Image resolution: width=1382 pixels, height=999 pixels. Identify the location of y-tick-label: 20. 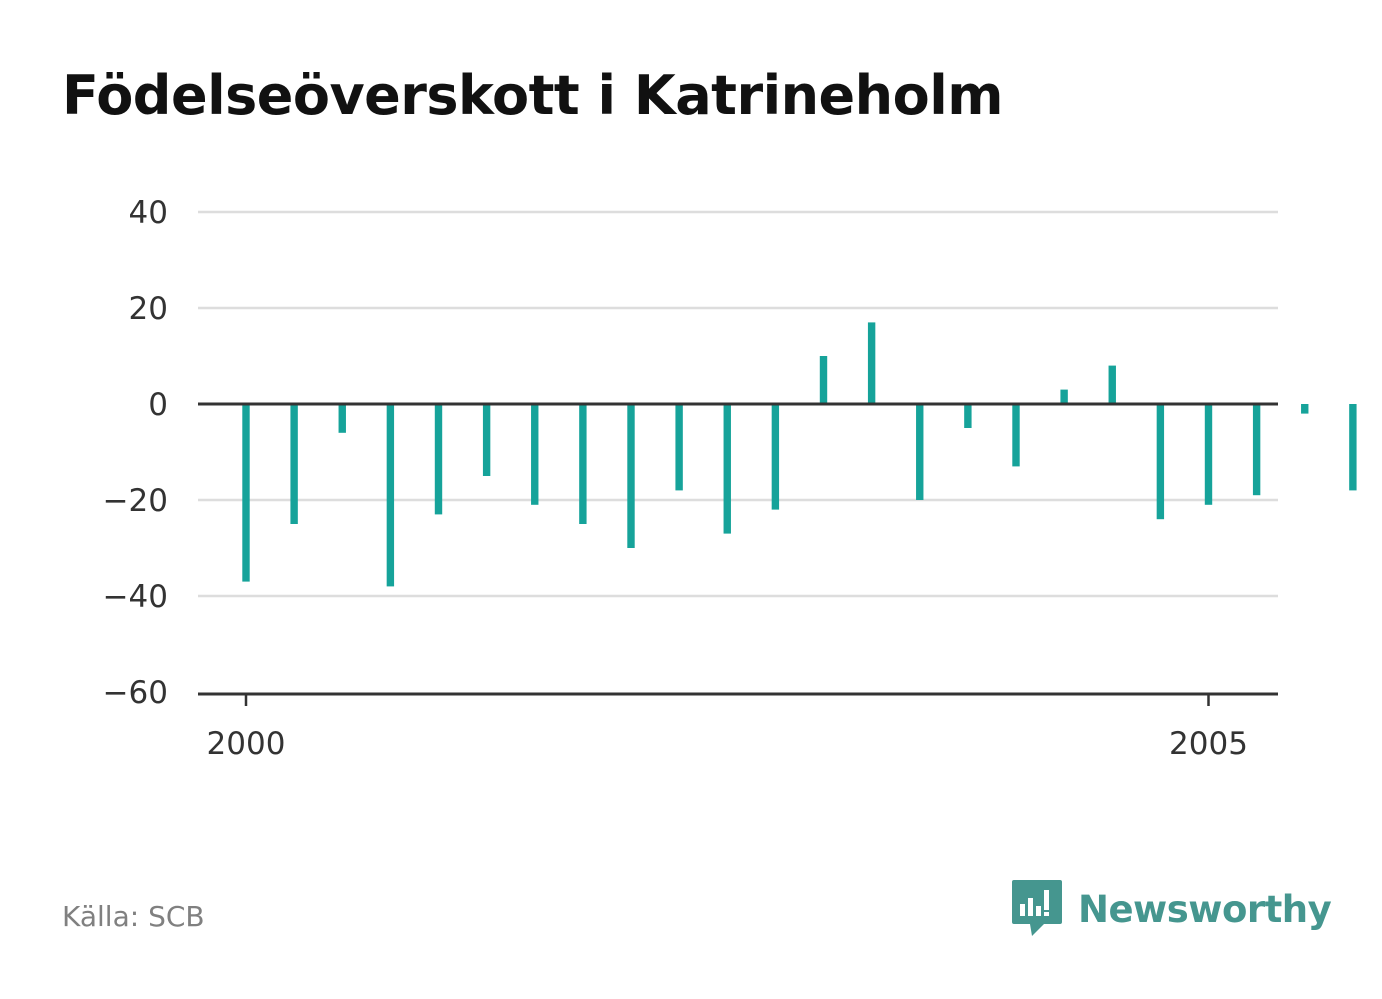
(148, 309).